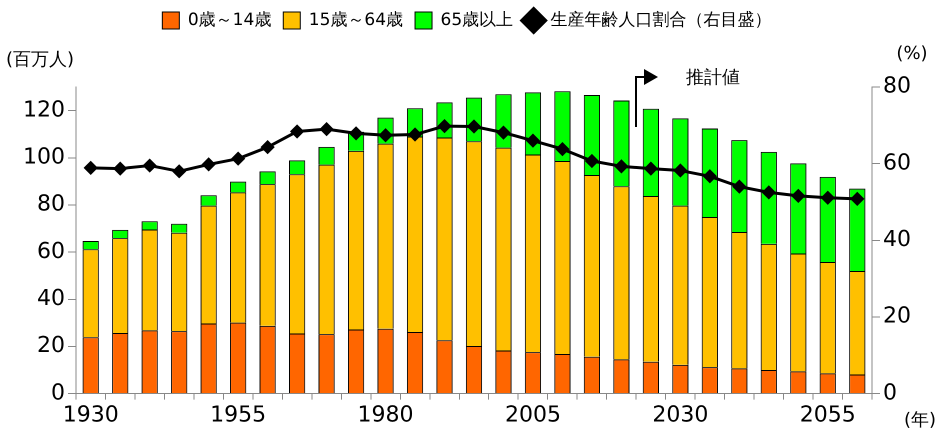 The image size is (942, 432). What do you see at coordinates (90, 415) in the screenshot?
I see `x-tick-label: 1930` at bounding box center [90, 415].